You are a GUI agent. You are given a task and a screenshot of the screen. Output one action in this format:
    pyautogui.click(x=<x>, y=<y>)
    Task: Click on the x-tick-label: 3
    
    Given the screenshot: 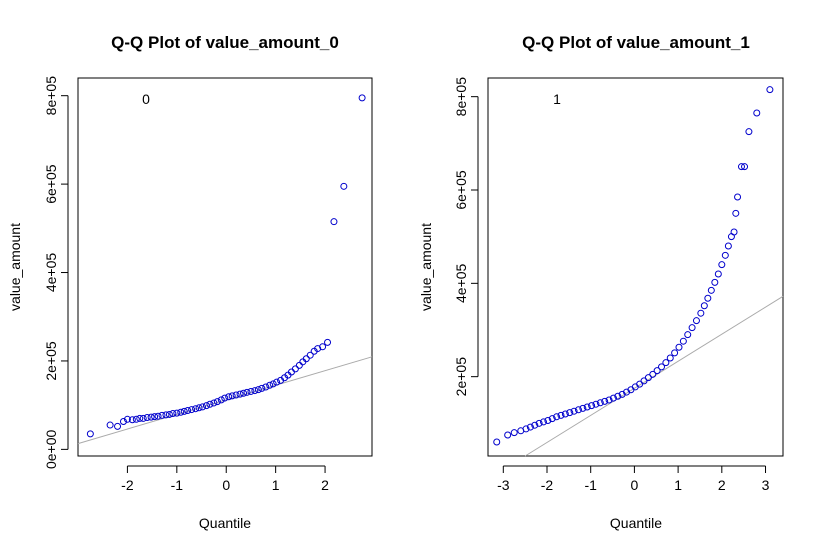 What is the action you would take?
    pyautogui.click(x=766, y=485)
    